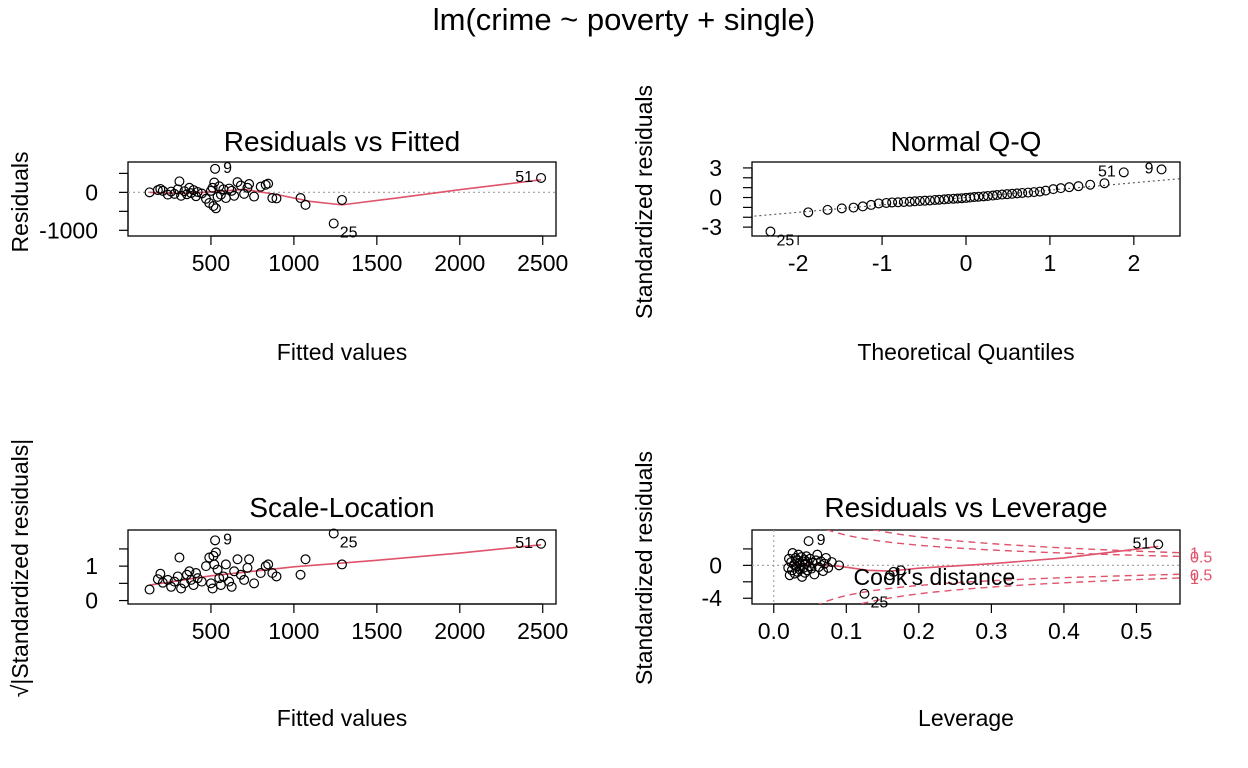  What do you see at coordinates (1050, 263) in the screenshot?
I see `x-tick-label: 1` at bounding box center [1050, 263].